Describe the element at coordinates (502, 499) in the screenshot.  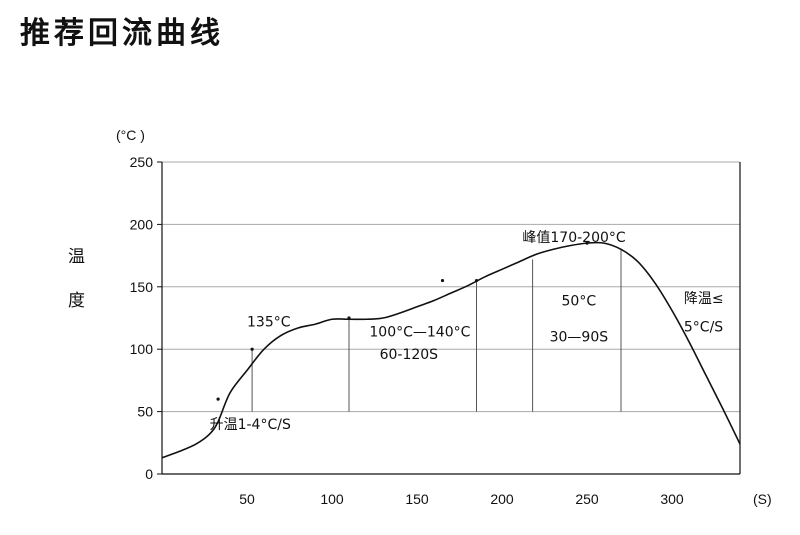
I see `x-tick-label: 200` at that location.